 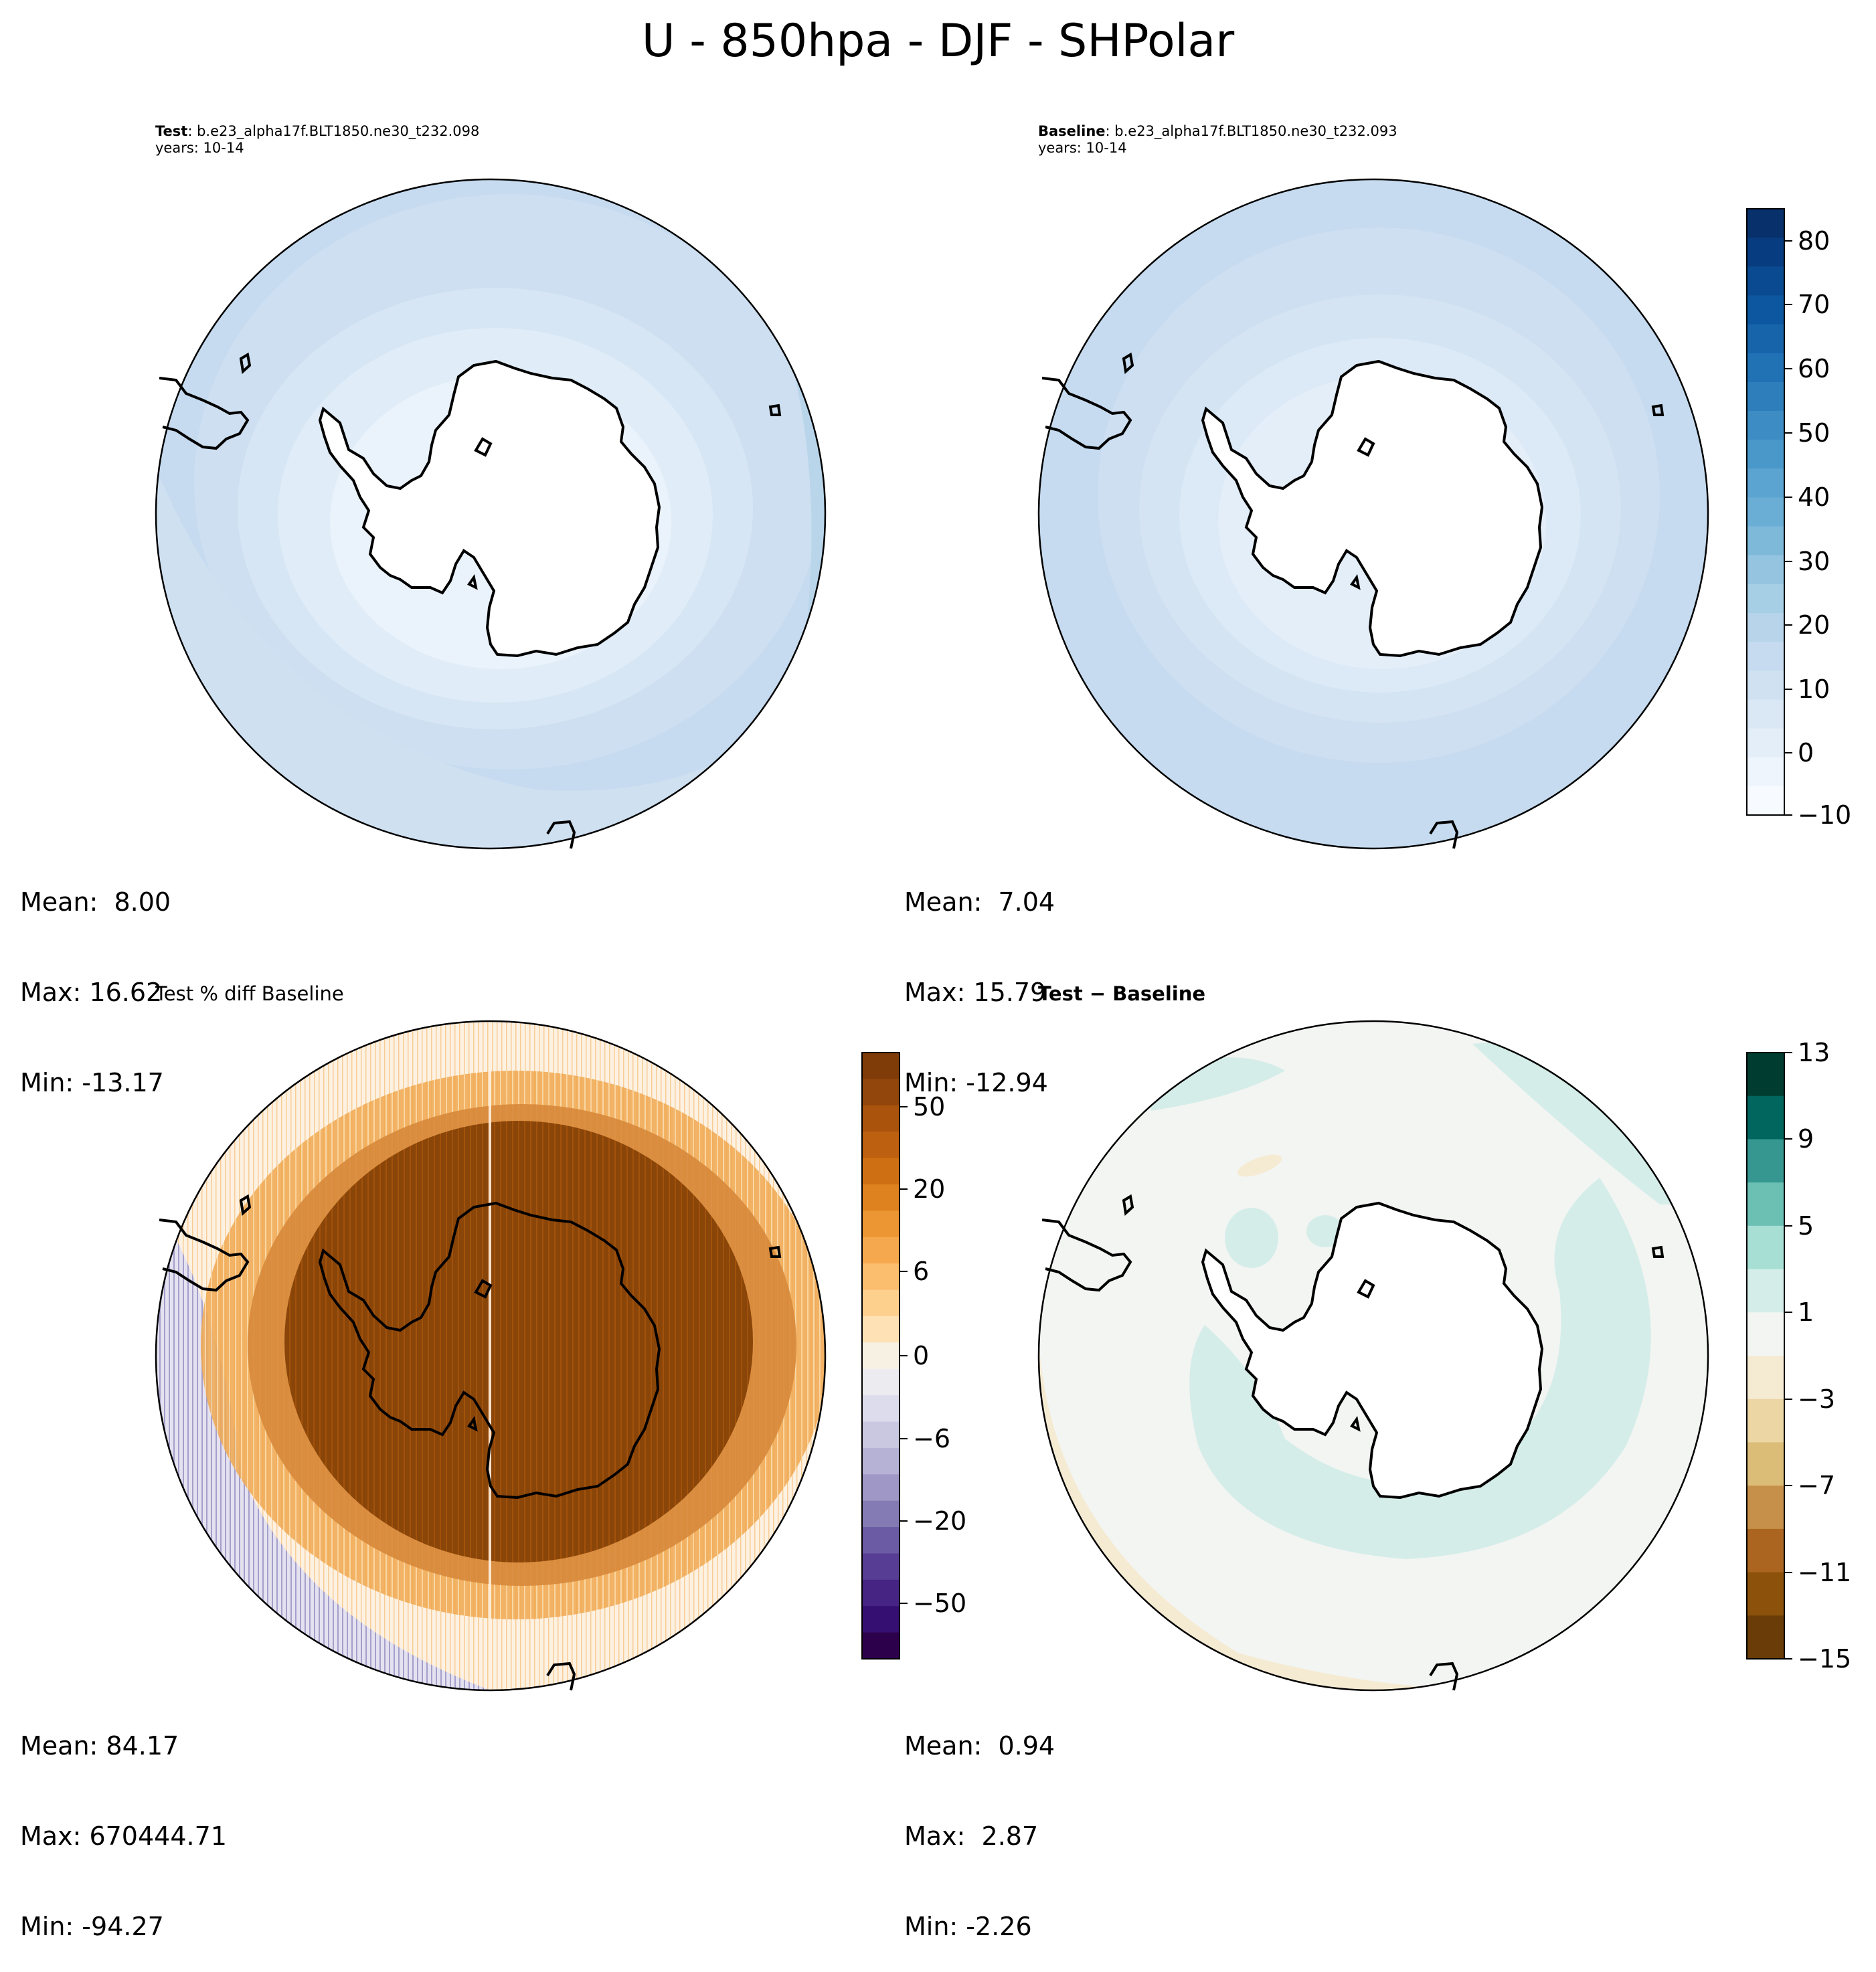 I want to click on colorbar-main-tick-label: −10, so click(x=1824, y=815).